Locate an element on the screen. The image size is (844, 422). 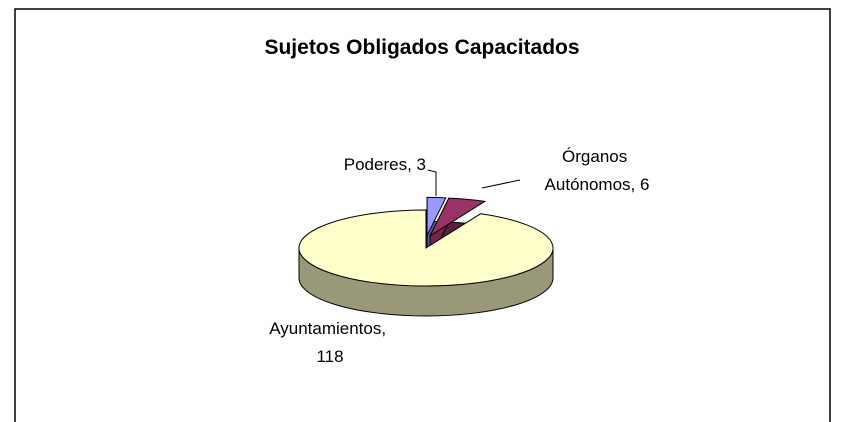
data-label-line: Autónomos, 6 is located at coordinates (597, 184).